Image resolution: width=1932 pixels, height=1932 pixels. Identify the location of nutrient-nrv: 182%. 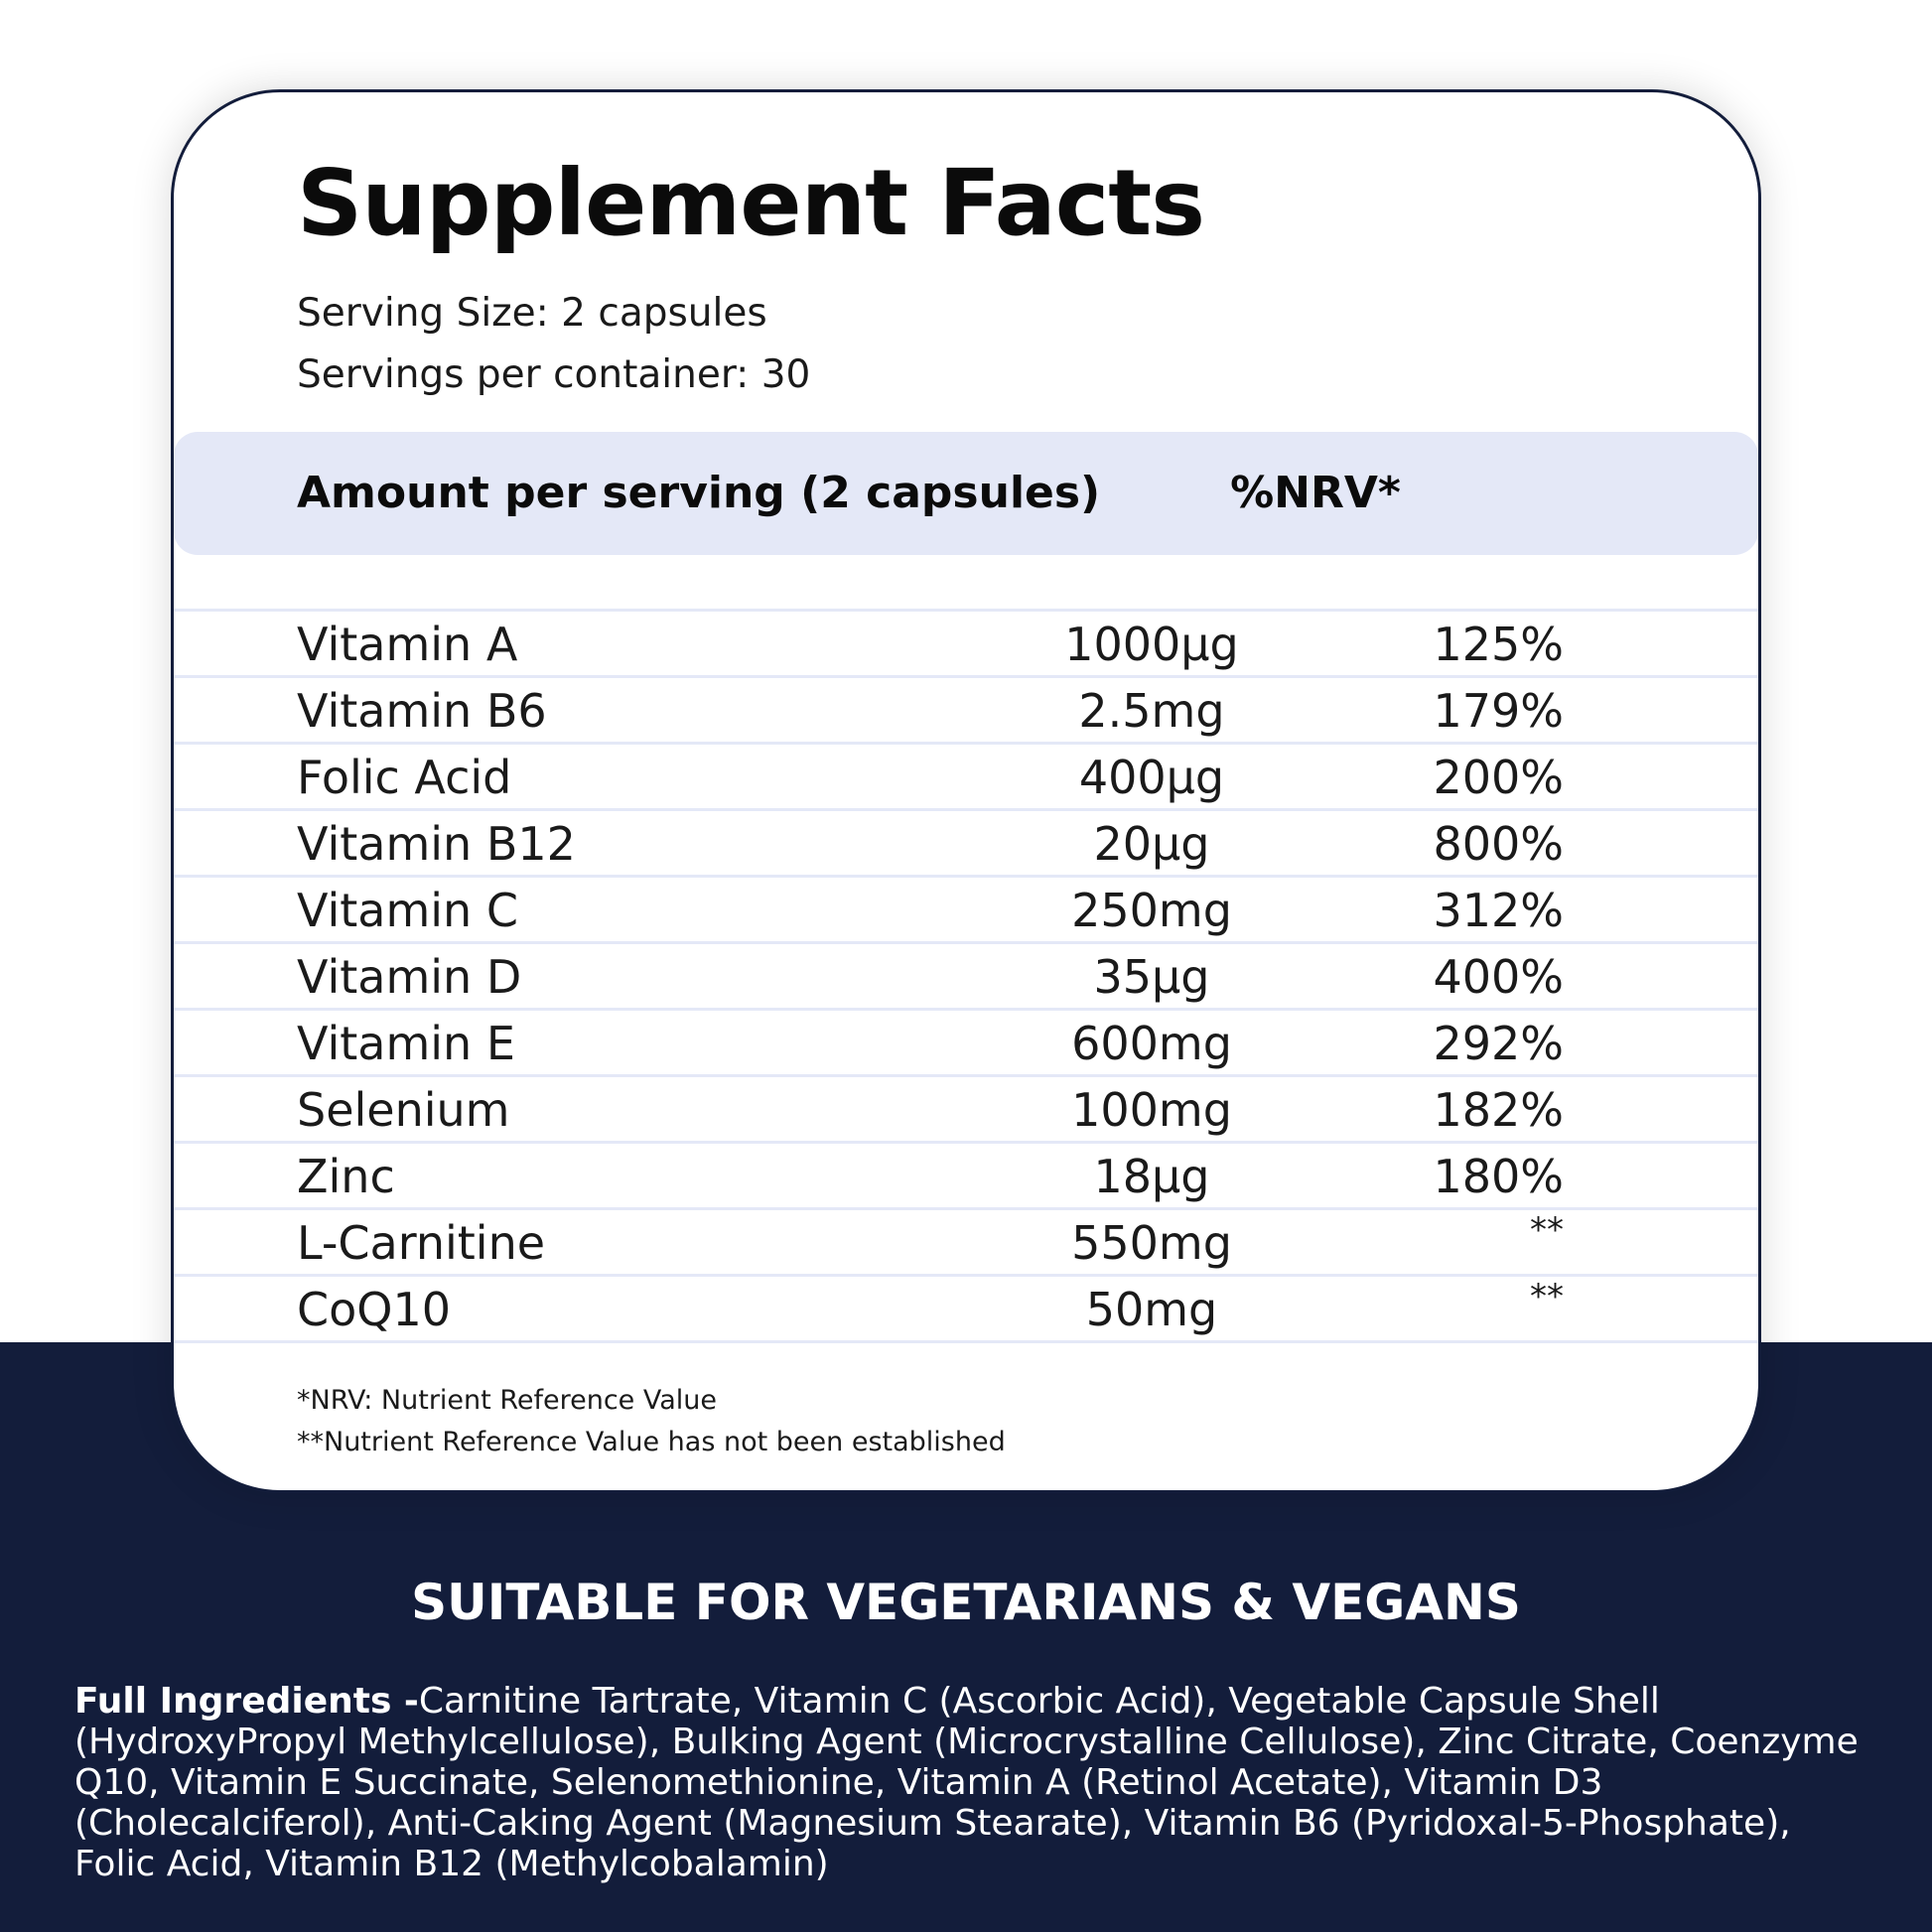
(1499, 1110).